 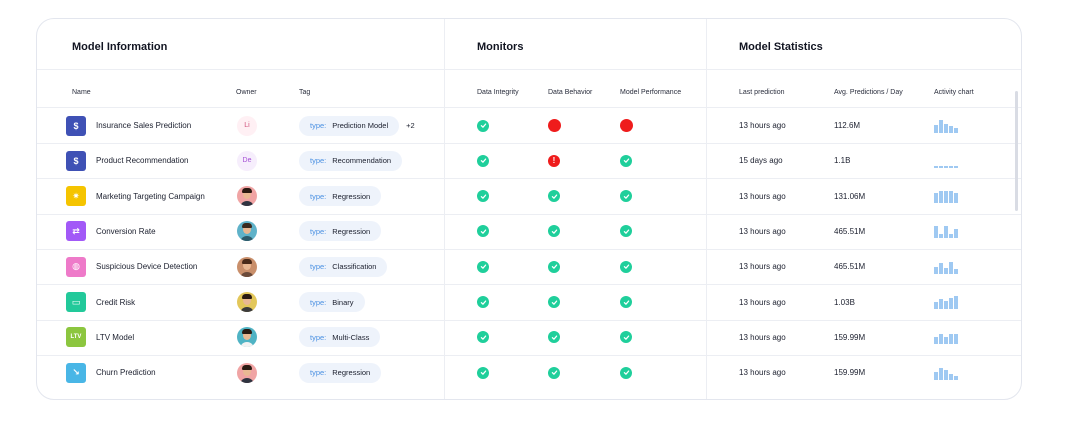 I want to click on model-name-cell: Marketing Targeting Campaign, so click(x=150, y=196).